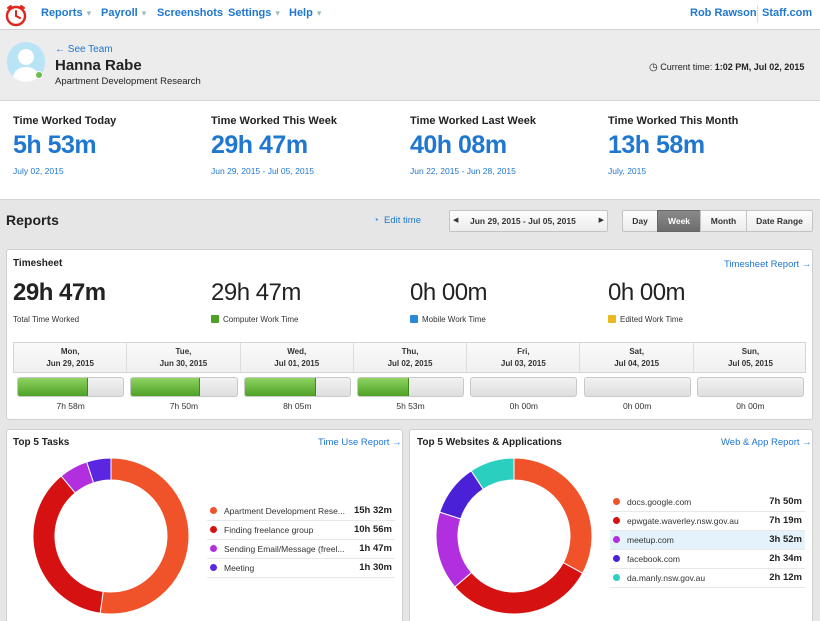  I want to click on total-label: Computer Work Time, so click(261, 319).